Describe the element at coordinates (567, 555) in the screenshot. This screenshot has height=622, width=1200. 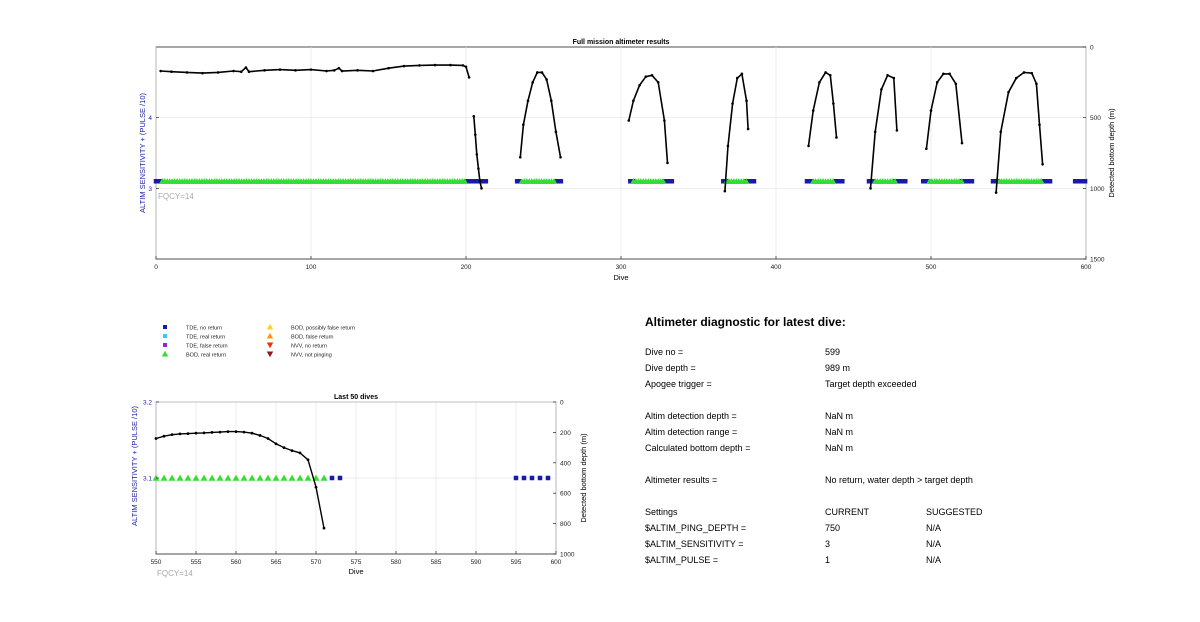
I see `y-tick-label-right: 1000` at that location.